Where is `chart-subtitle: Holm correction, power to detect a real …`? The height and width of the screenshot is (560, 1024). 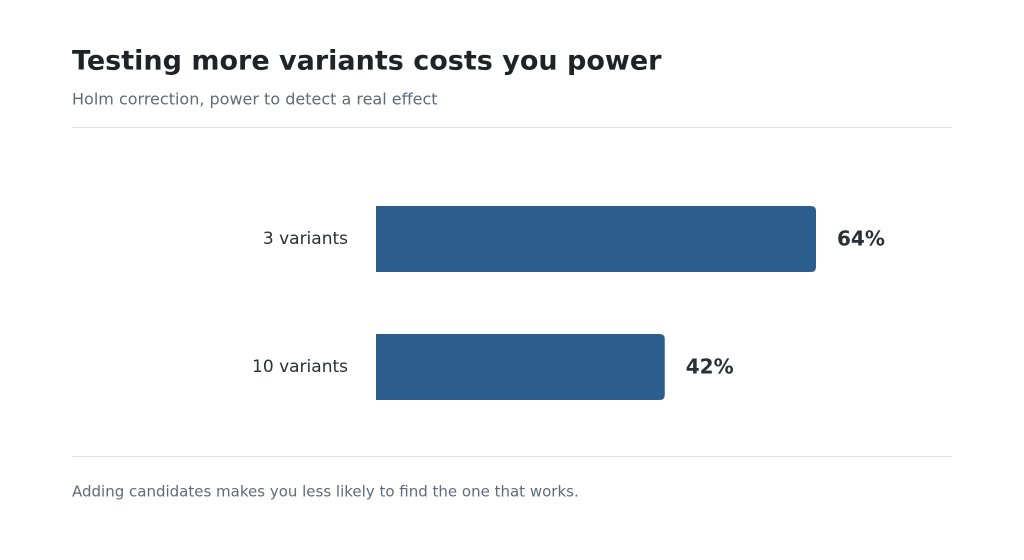
chart-subtitle: Holm correction, power to detect a real … is located at coordinates (255, 99).